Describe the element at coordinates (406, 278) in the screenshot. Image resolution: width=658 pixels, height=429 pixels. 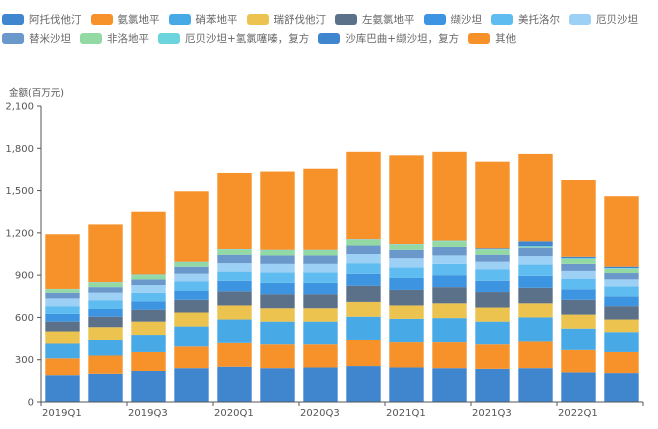
I see `bar-stack-2021Q1` at that location.